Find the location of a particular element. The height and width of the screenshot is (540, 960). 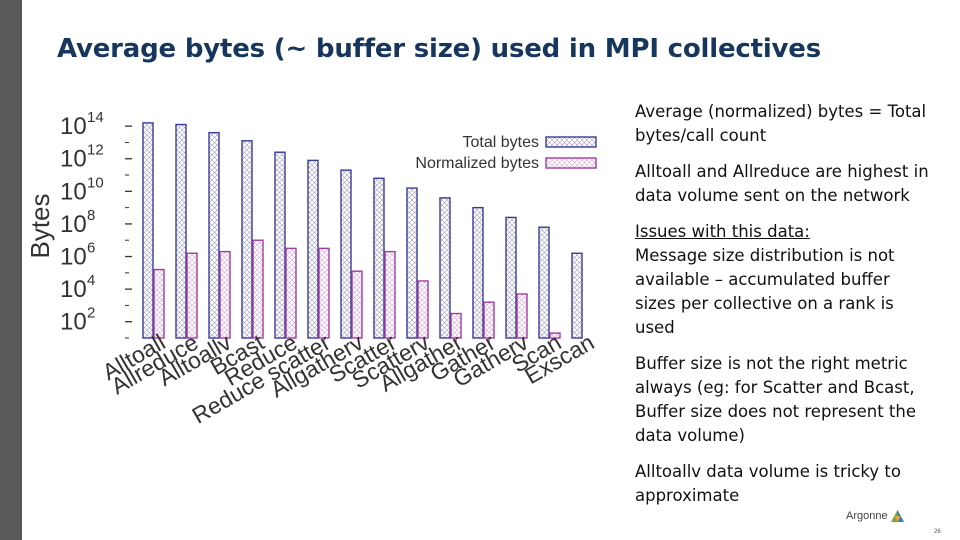

y-axis-label: Bytes is located at coordinates (40, 225).